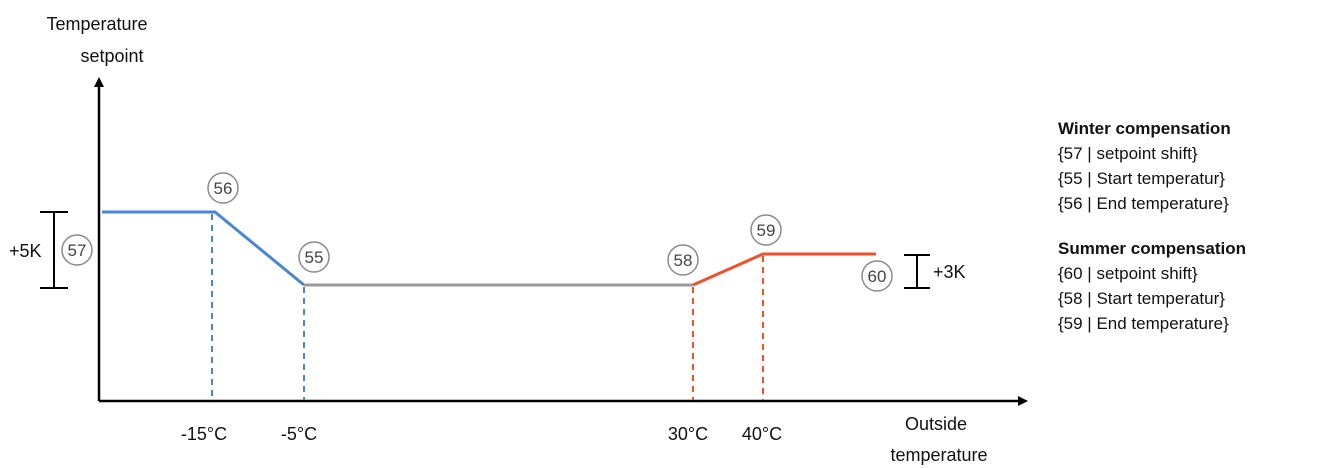  What do you see at coordinates (1144, 128) in the screenshot?
I see `winter-legend-title: Winter compensation` at bounding box center [1144, 128].